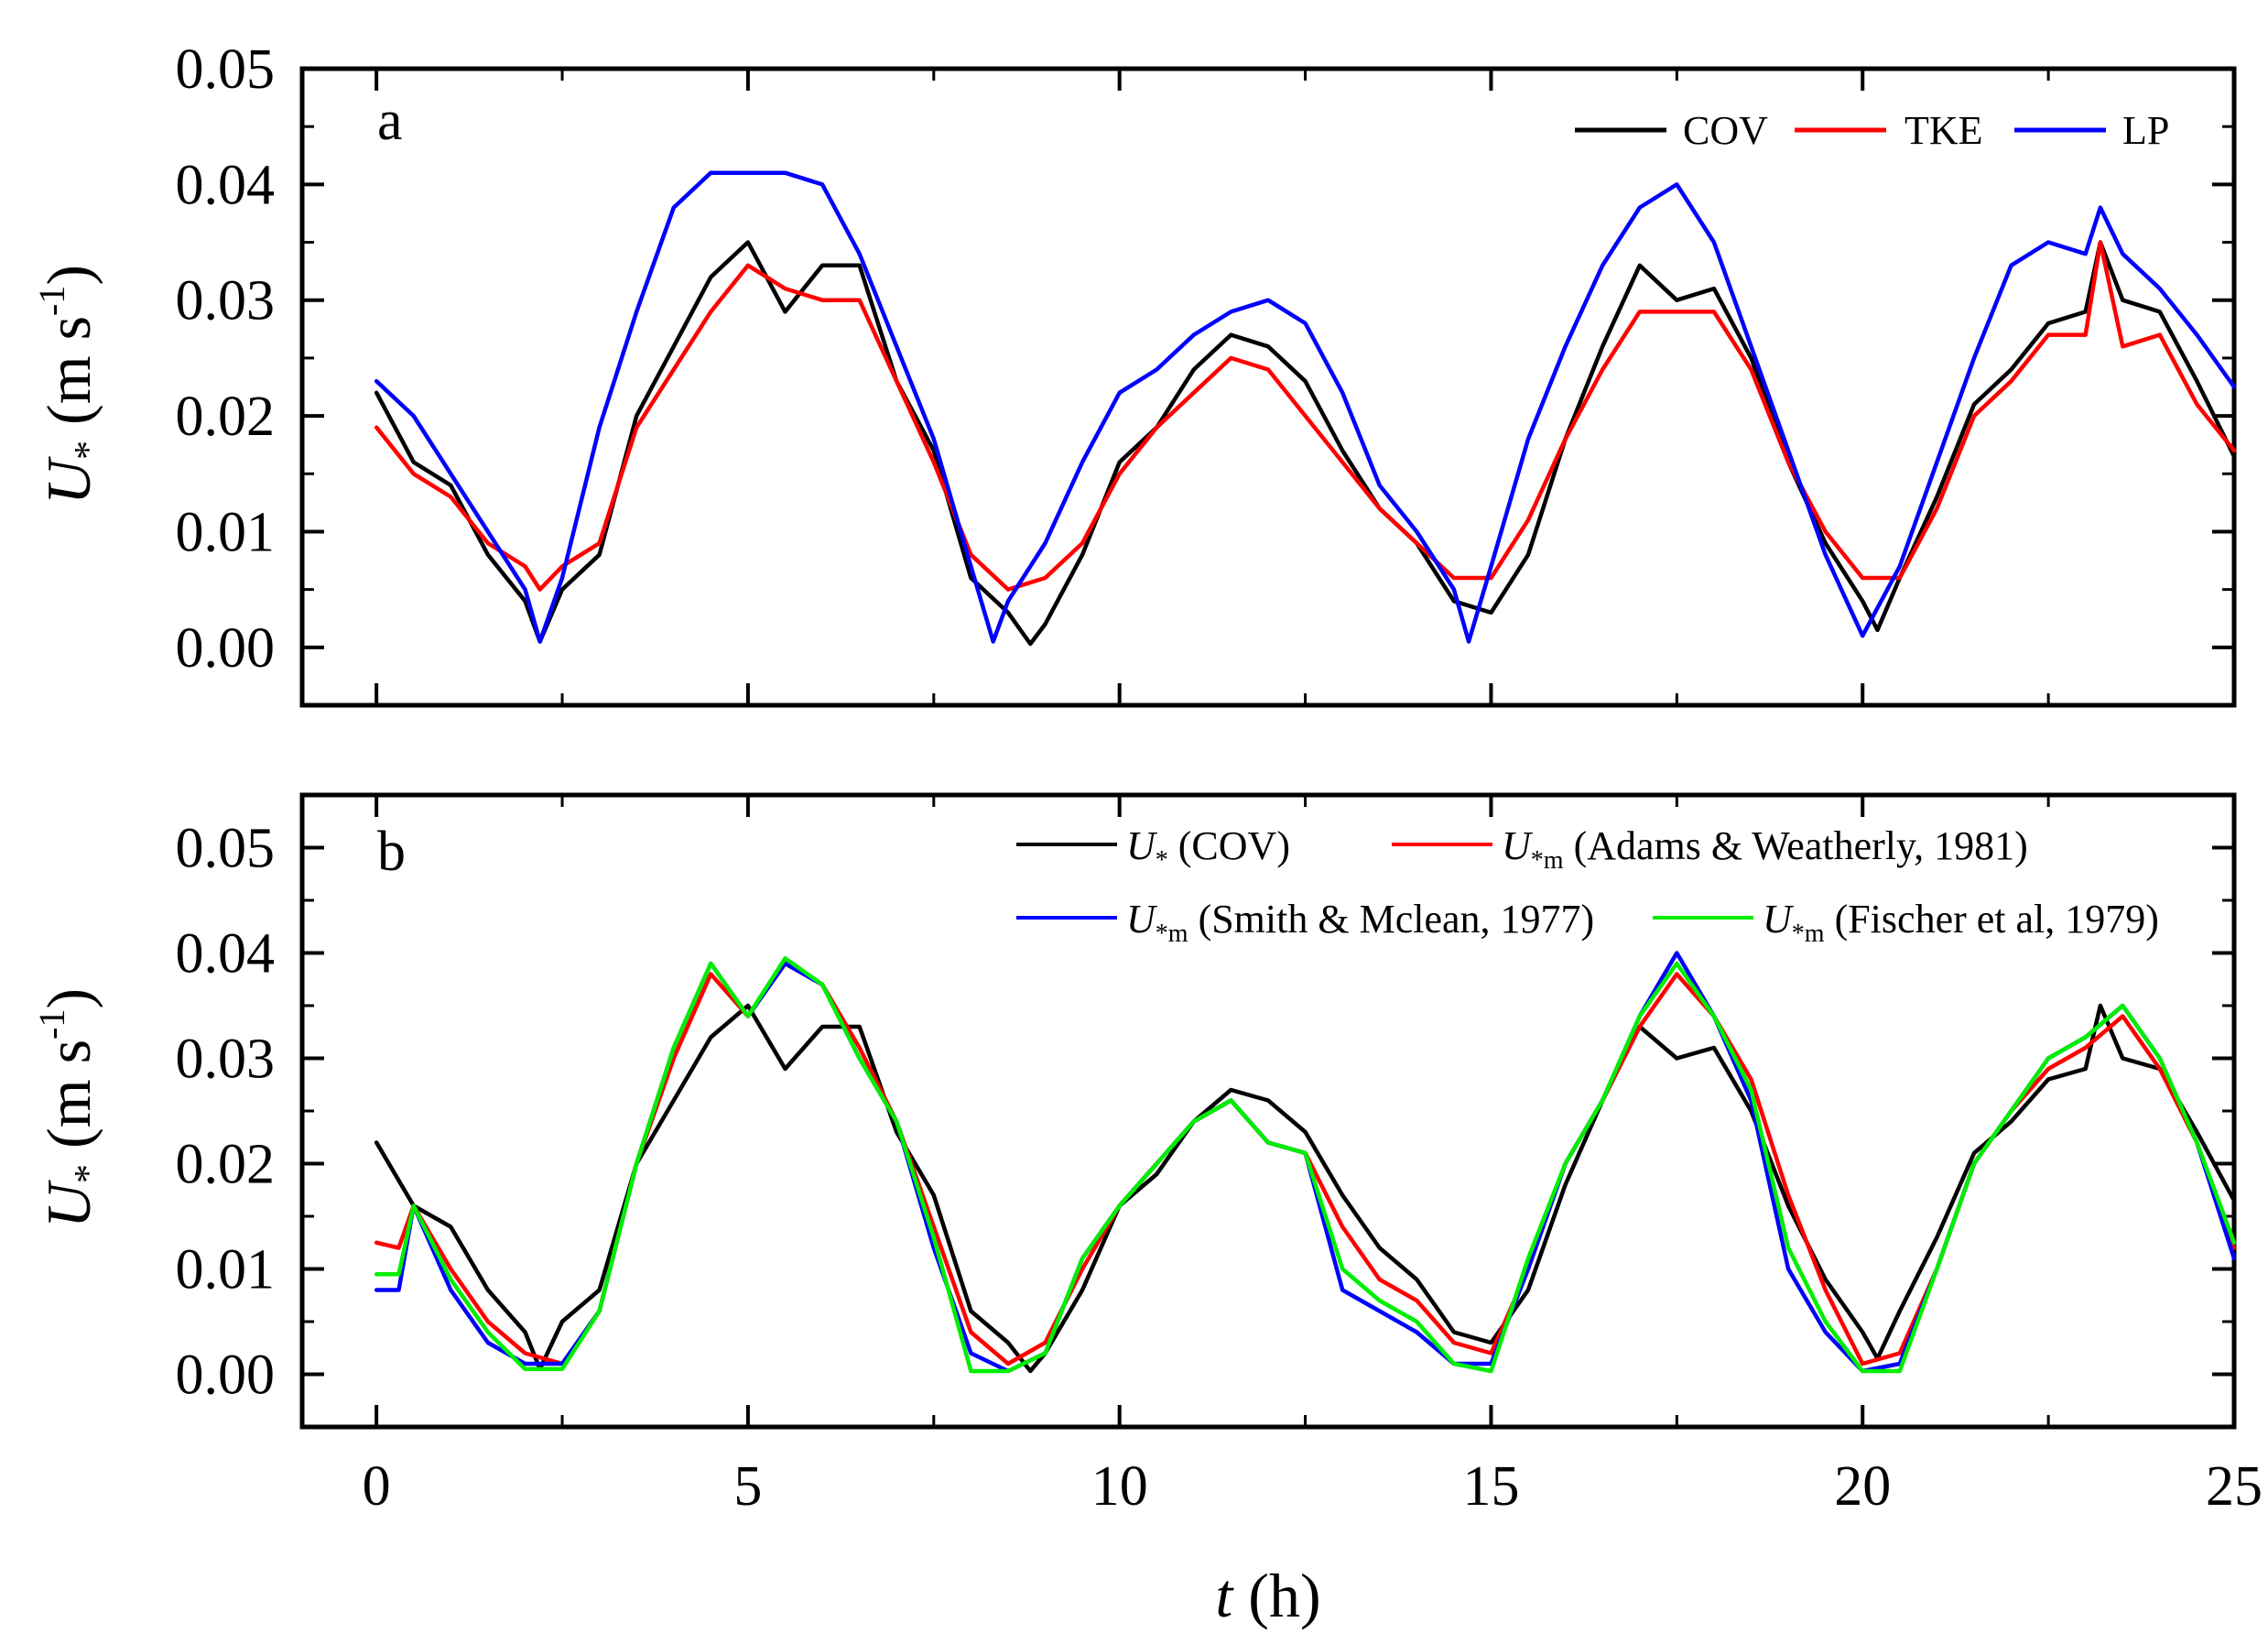 The height and width of the screenshot is (1644, 2268). I want to click on y-axis-title-a: U* (m s-1), so click(71, 385).